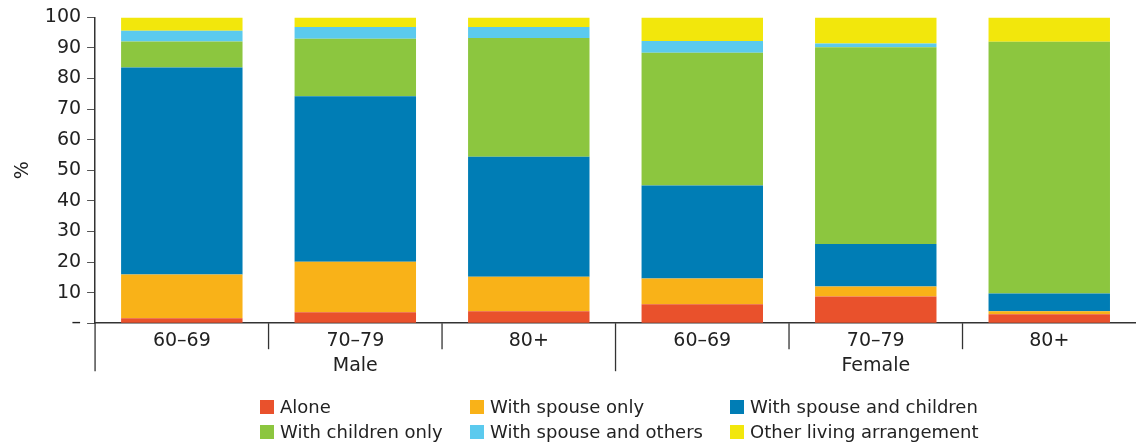 This screenshot has height=446, width=1136. What do you see at coordinates (69, 290) in the screenshot?
I see `y-tick-label: 10` at bounding box center [69, 290].